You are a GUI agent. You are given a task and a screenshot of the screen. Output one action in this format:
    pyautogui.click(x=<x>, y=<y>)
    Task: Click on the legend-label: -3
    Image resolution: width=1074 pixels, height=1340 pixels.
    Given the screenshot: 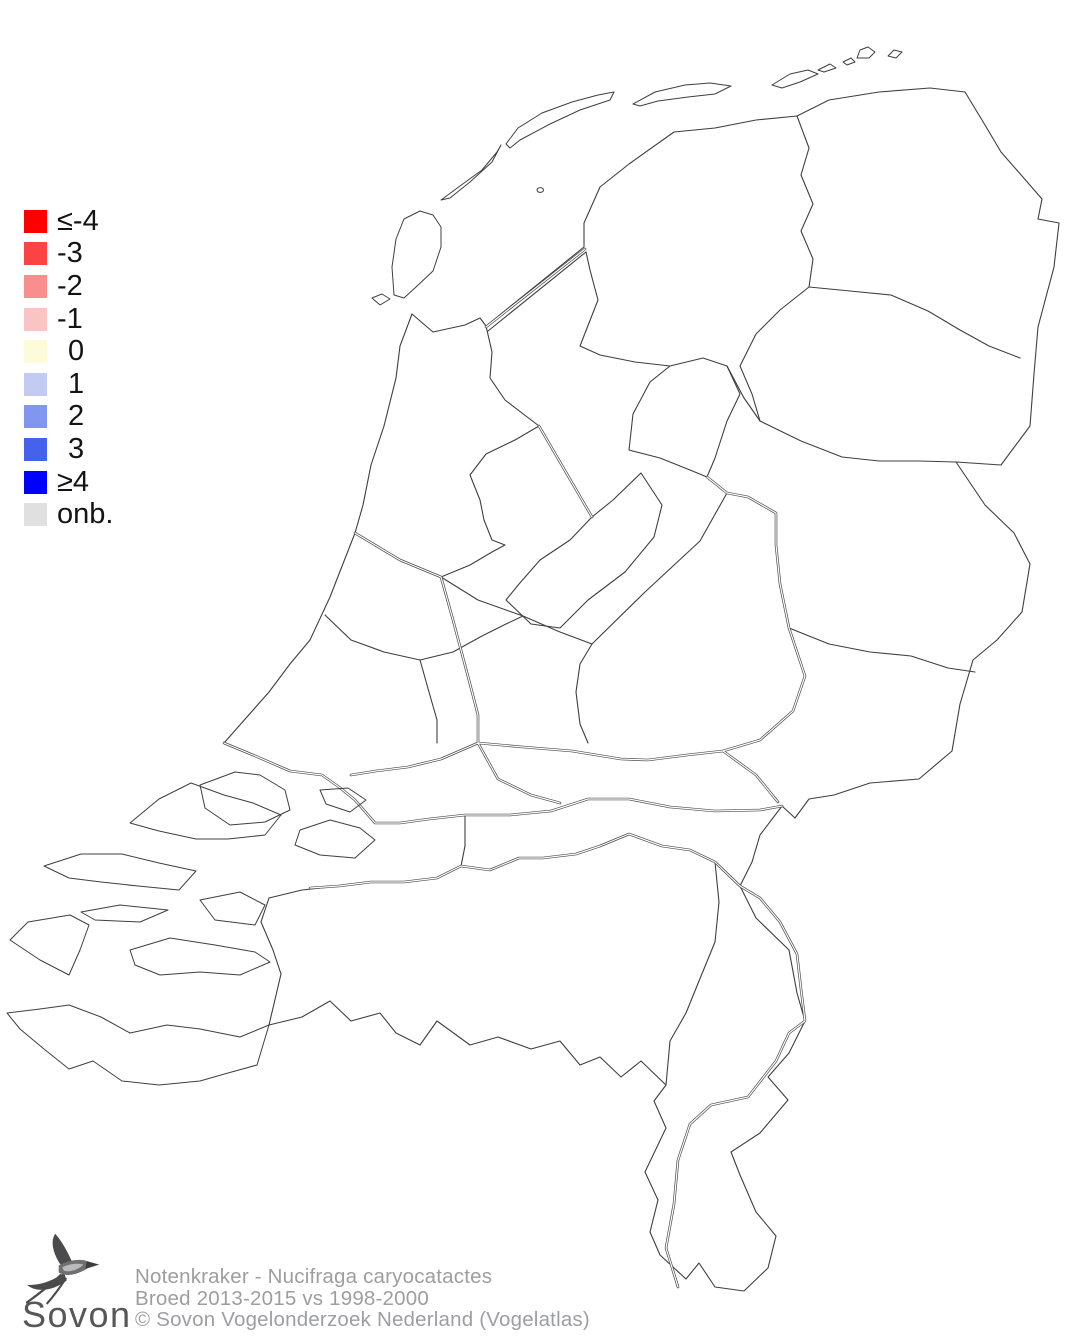 What is the action you would take?
    pyautogui.click(x=70, y=253)
    